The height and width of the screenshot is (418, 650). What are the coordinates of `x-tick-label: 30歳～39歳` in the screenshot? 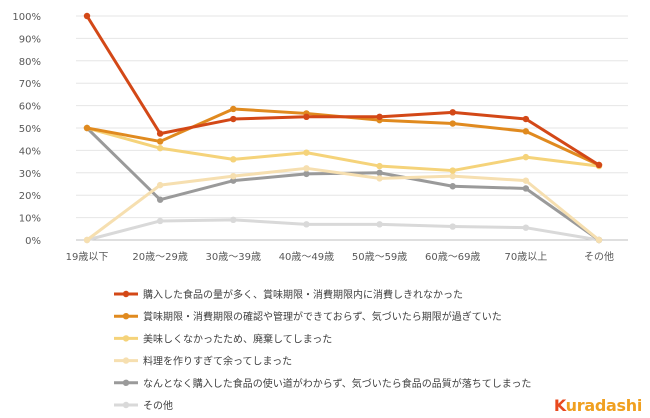 It's located at (233, 257).